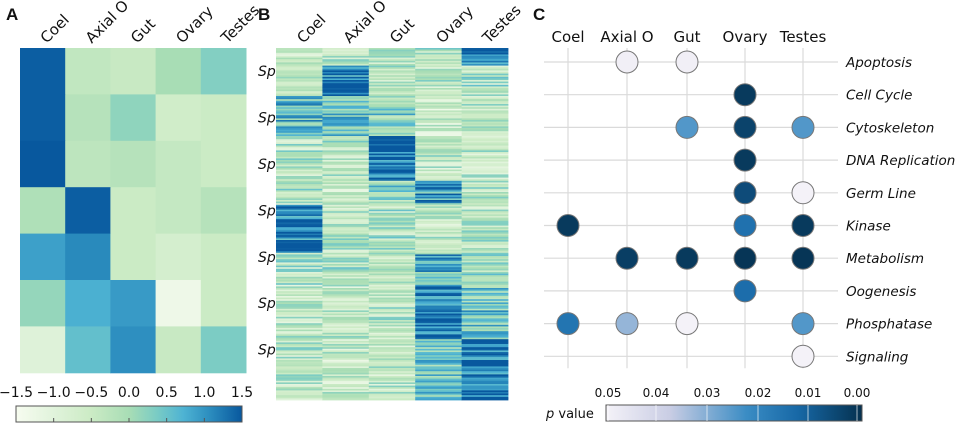 Image resolution: width=959 pixels, height=428 pixels. Describe the element at coordinates (143, 31) in the screenshot. I see `panel-a-column-label: Gut` at that location.